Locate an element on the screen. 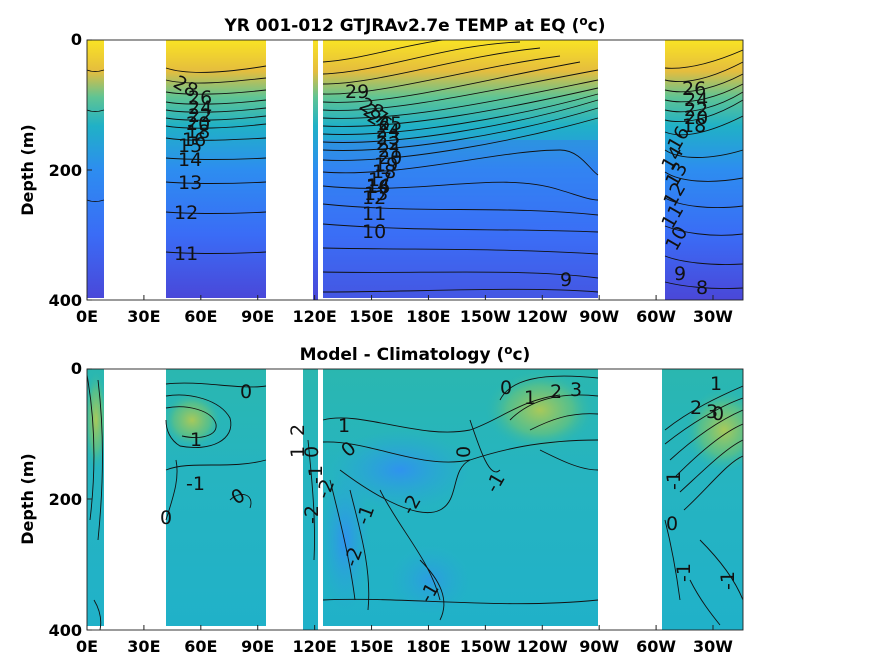  contour-label: 10 is located at coordinates (374, 232).